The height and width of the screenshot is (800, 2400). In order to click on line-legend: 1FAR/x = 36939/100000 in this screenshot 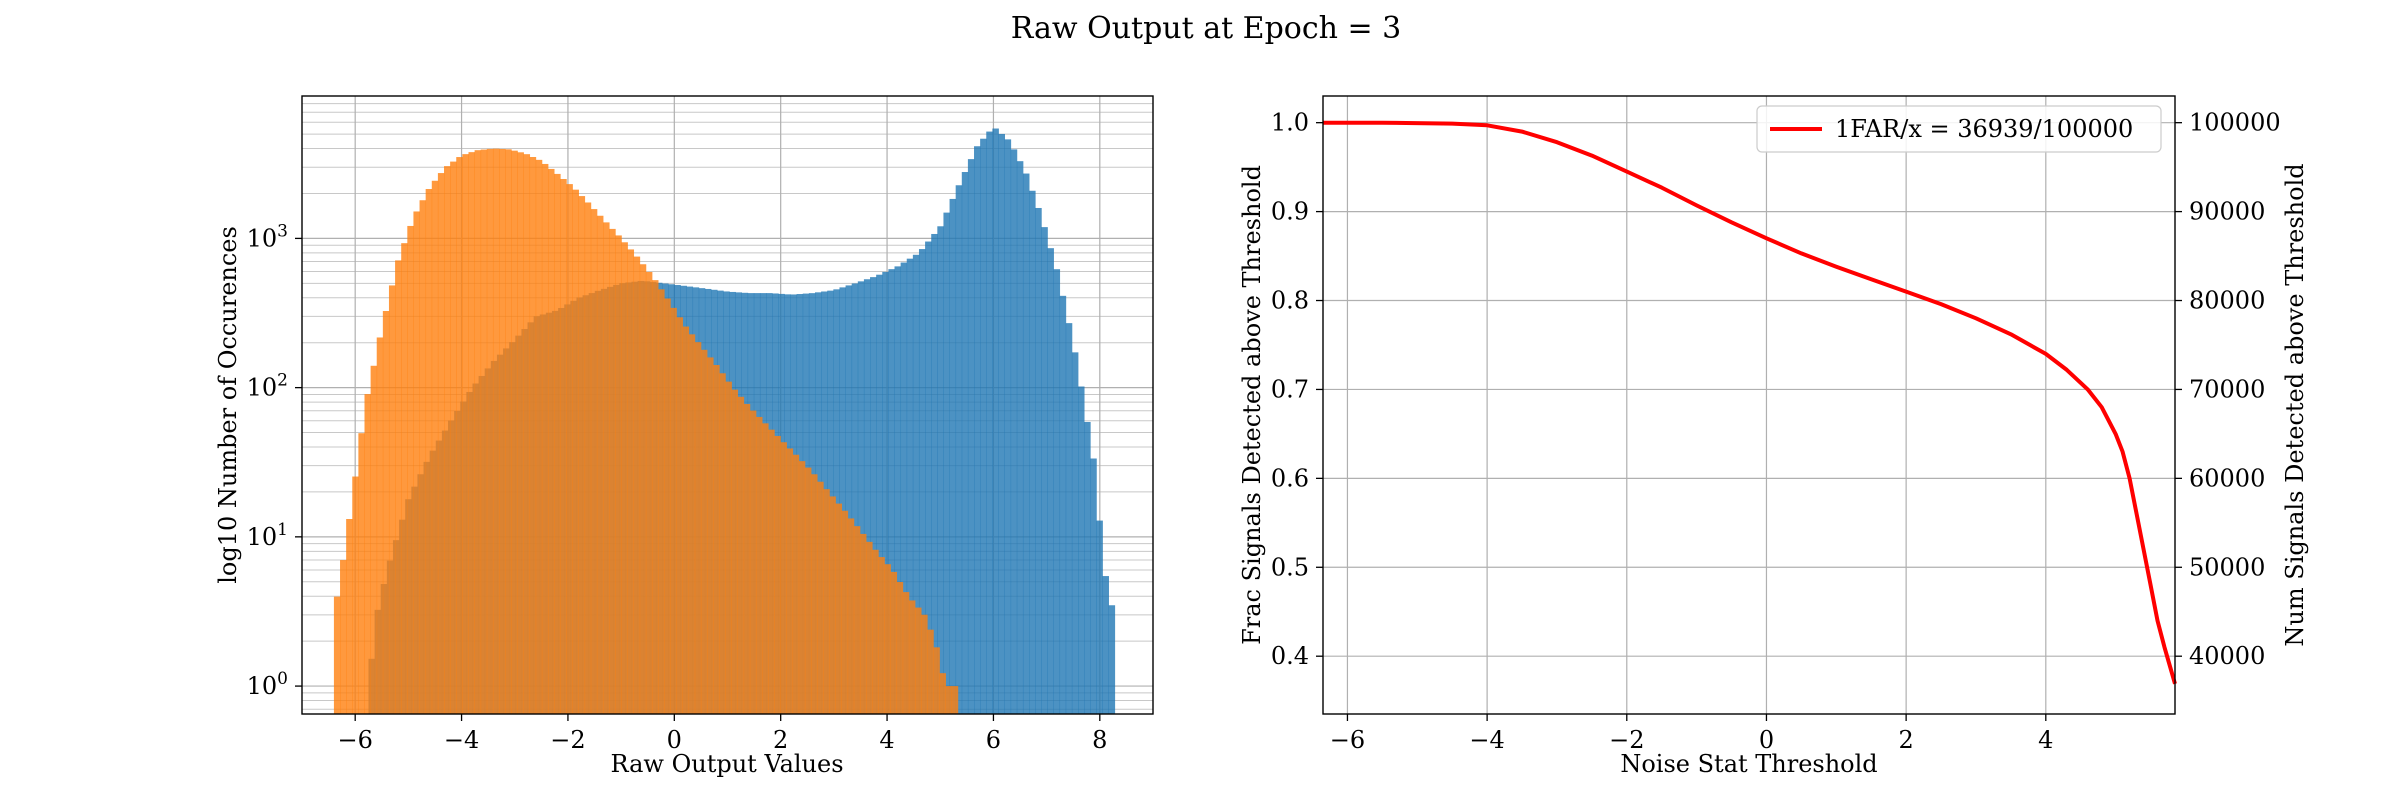, I will do `click(1959, 129)`.